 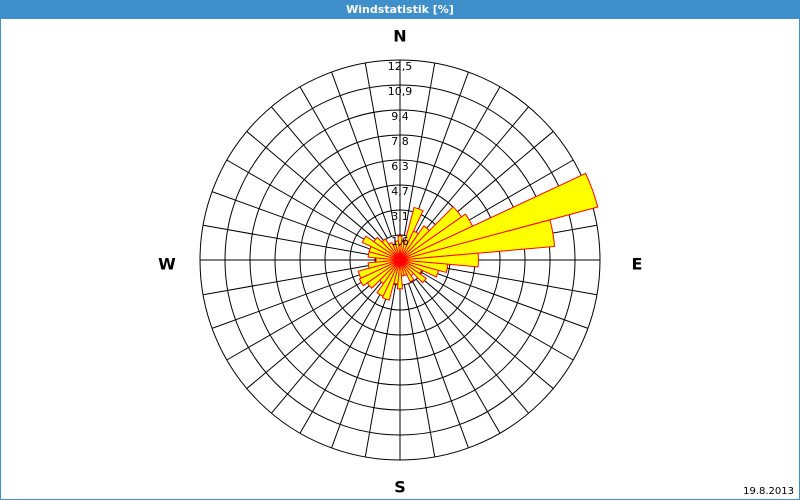 I want to click on r-tick-label: 9,4, so click(x=400, y=116).